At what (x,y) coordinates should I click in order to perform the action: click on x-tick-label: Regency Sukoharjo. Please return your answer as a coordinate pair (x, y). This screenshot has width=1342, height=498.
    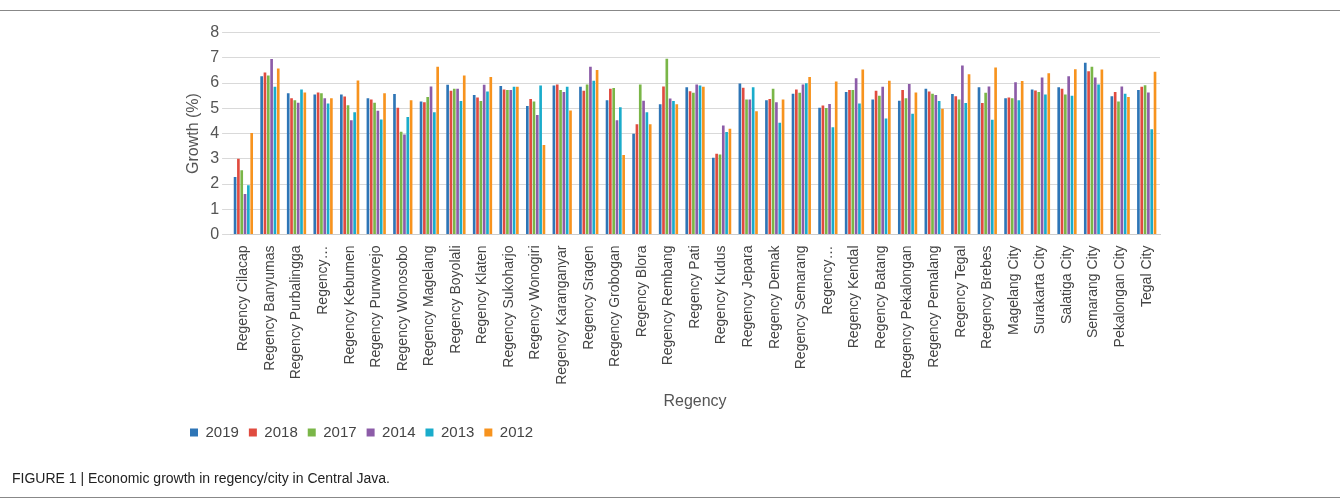
    Looking at the image, I should click on (507, 306).